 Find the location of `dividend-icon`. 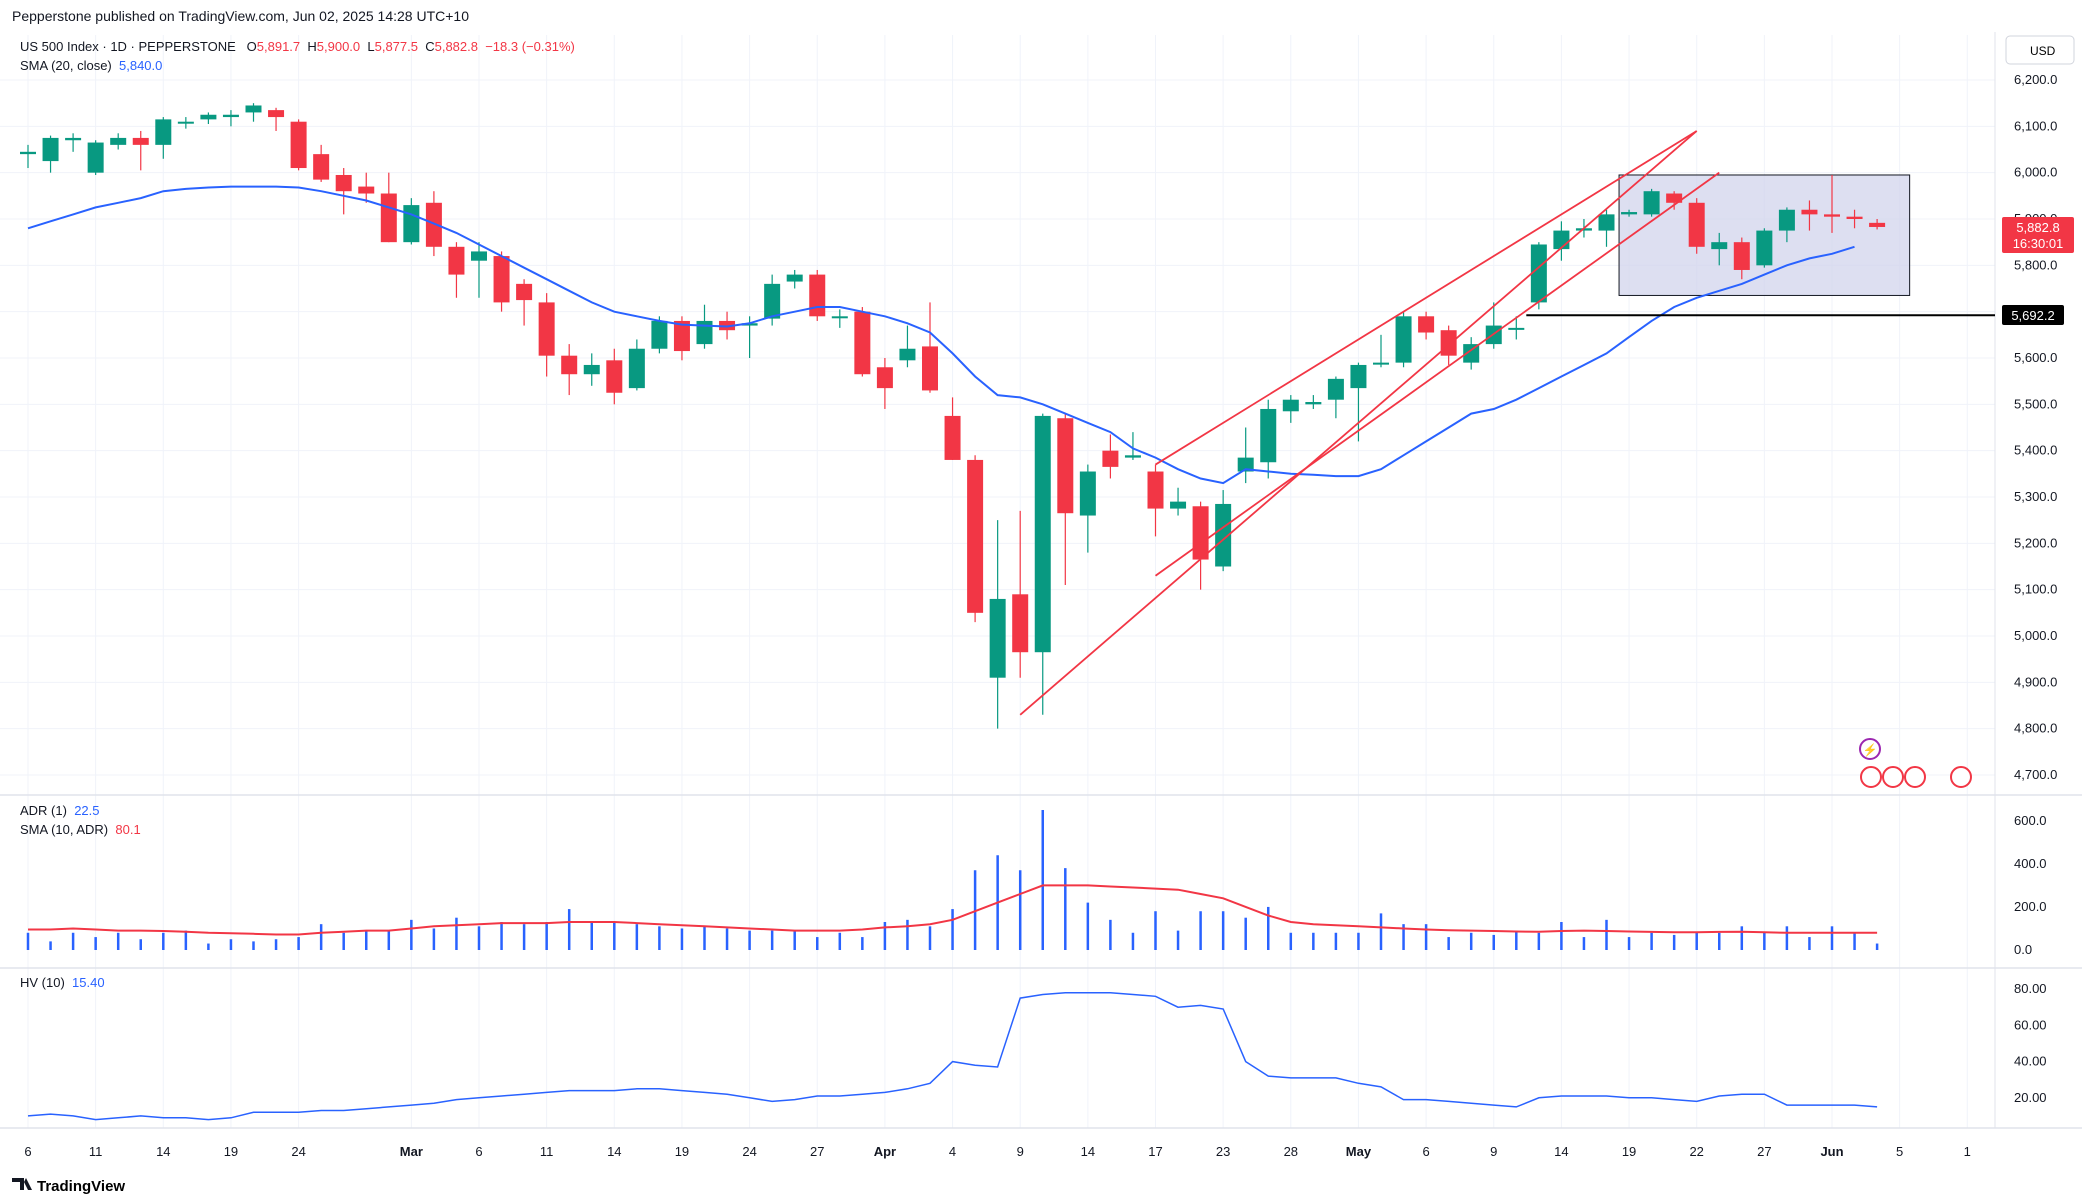

dividend-icon is located at coordinates (1870, 749).